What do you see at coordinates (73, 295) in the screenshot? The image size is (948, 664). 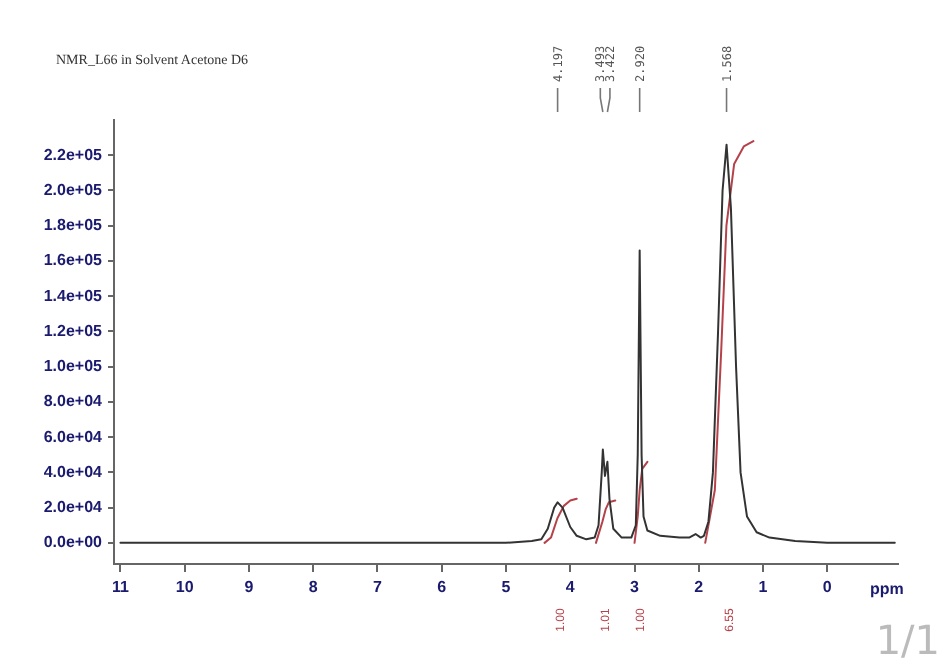 I see `y-tick-label: 1.4e+05` at bounding box center [73, 295].